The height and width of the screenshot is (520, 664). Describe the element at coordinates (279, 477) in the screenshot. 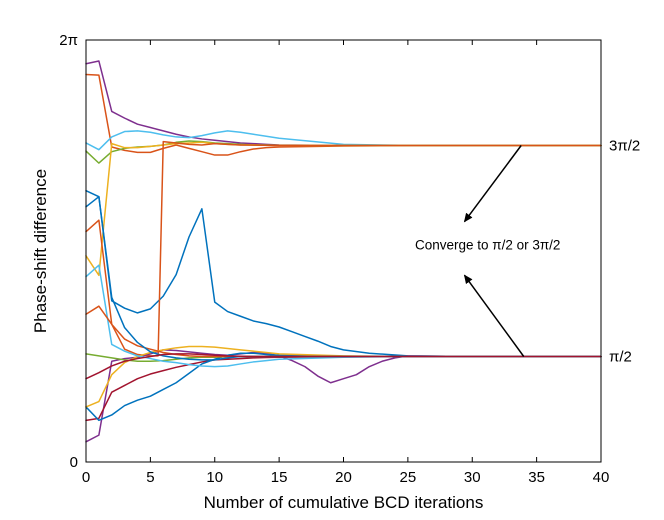

I see `x-tick-label: 15` at that location.